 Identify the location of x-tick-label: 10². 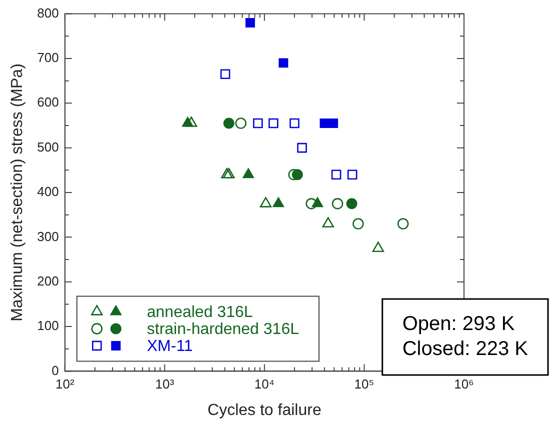
(65, 384).